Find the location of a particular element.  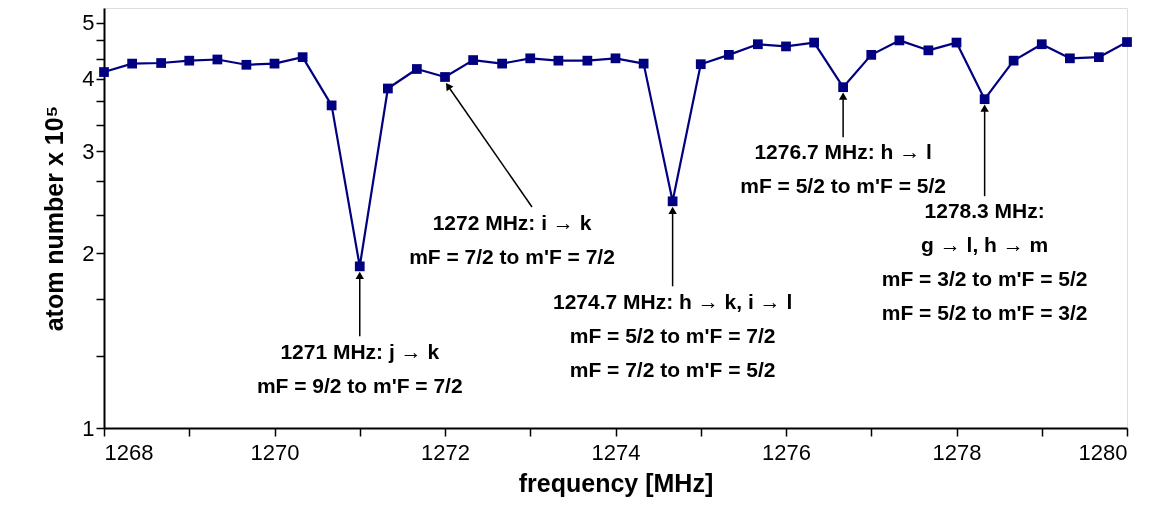

y-tick-label: 3 is located at coordinates (88, 151).